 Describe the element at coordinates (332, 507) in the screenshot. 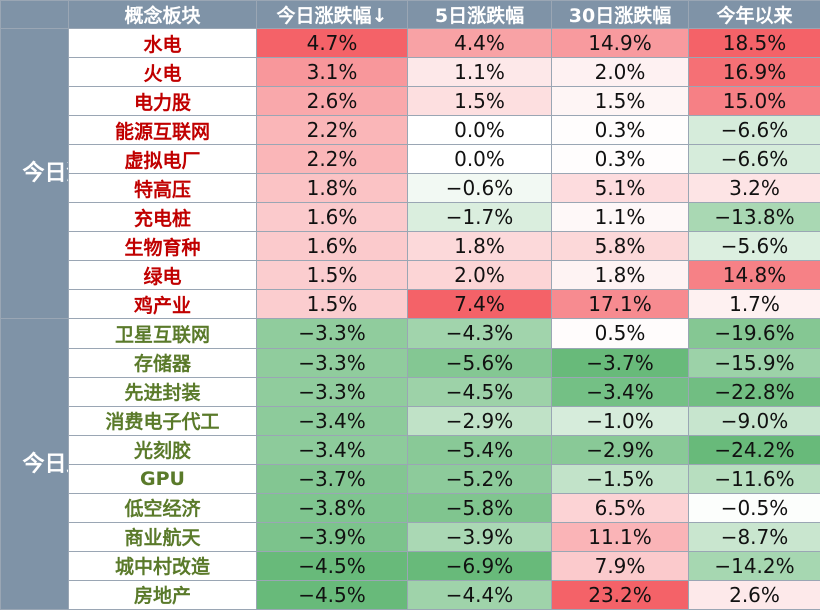

I see `today-change-cell: −3.8%` at that location.